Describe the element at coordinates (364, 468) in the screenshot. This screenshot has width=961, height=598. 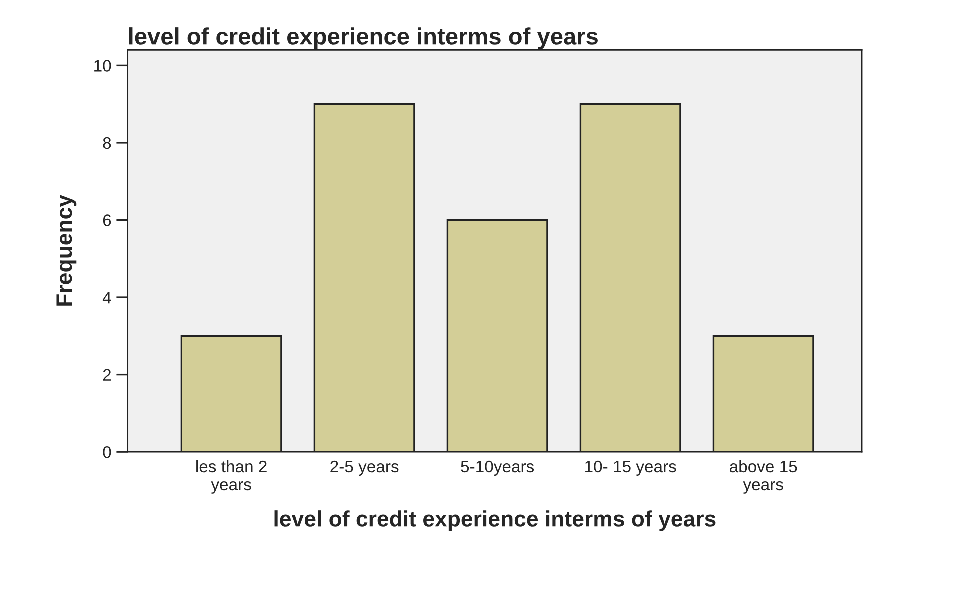
I see `x-tick-label: 2-5 years` at that location.